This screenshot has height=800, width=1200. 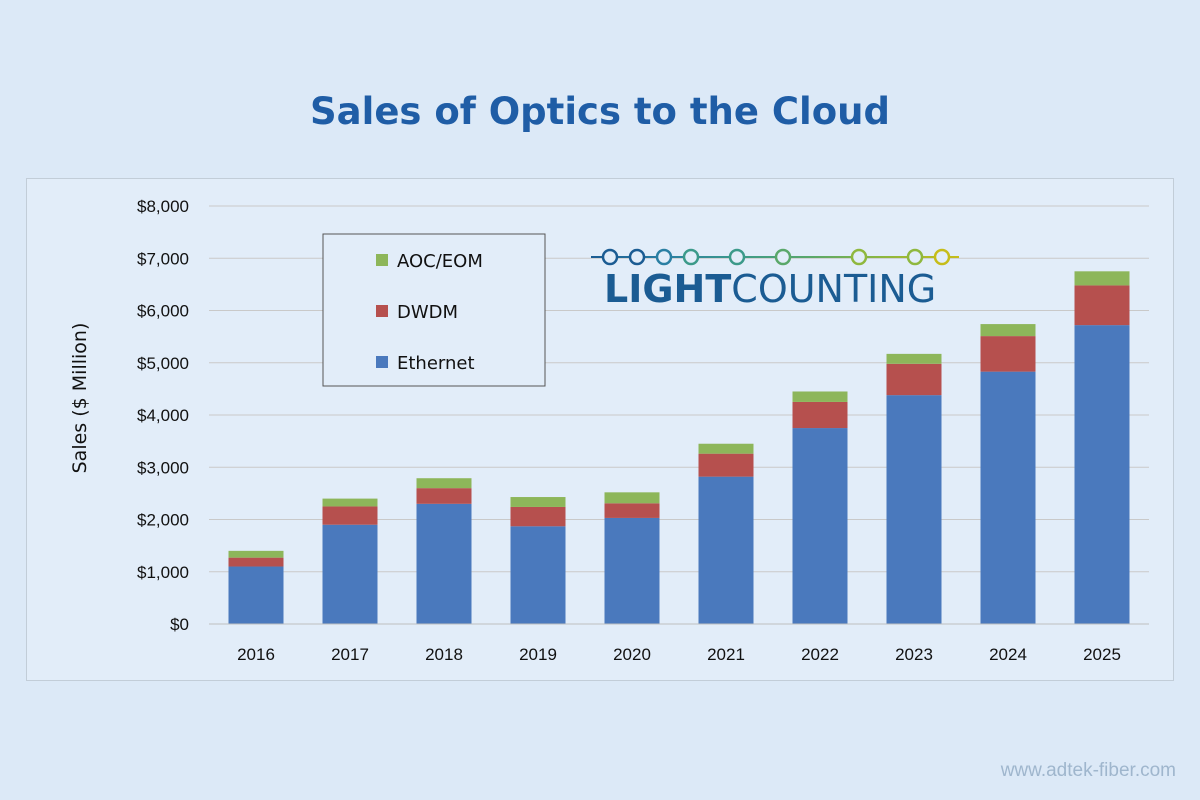 I want to click on bar-ethernet-2018, so click(x=444, y=563).